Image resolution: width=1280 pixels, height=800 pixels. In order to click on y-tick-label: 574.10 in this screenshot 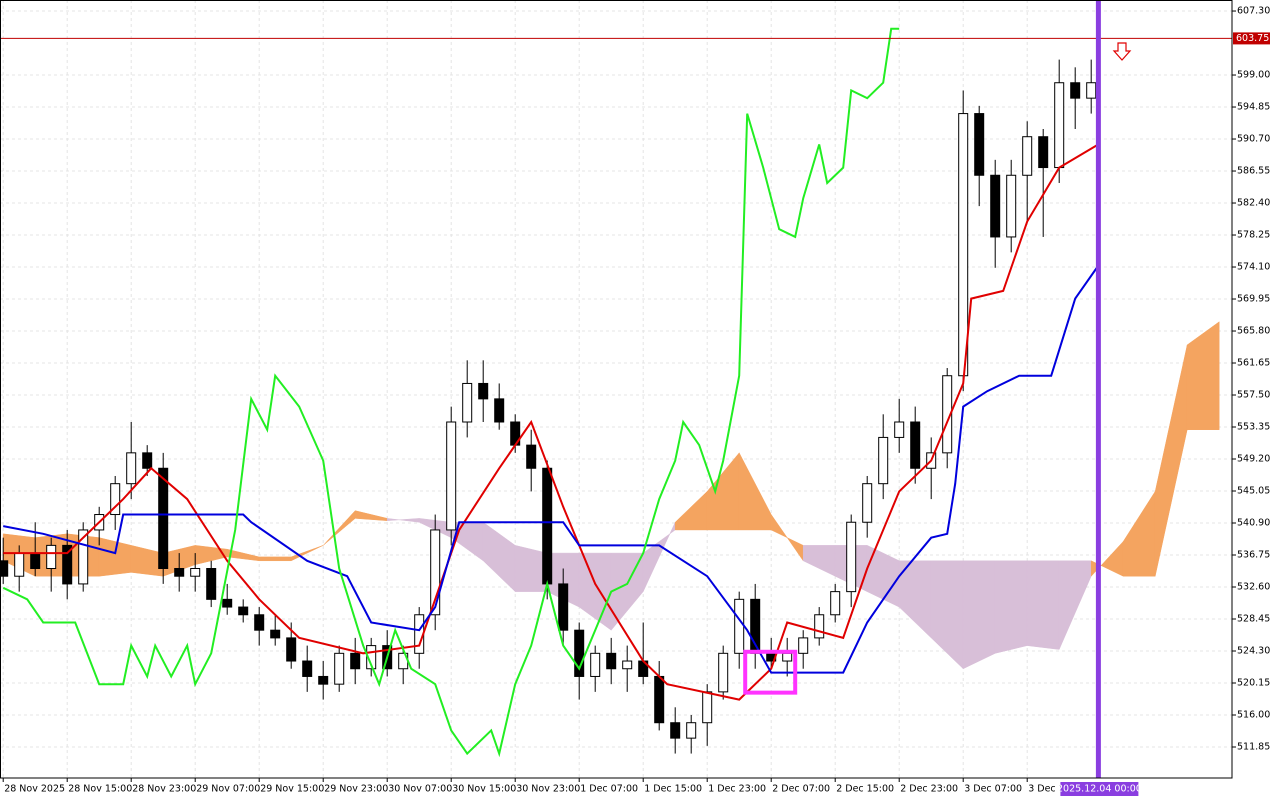, I will do `click(1253, 267)`.